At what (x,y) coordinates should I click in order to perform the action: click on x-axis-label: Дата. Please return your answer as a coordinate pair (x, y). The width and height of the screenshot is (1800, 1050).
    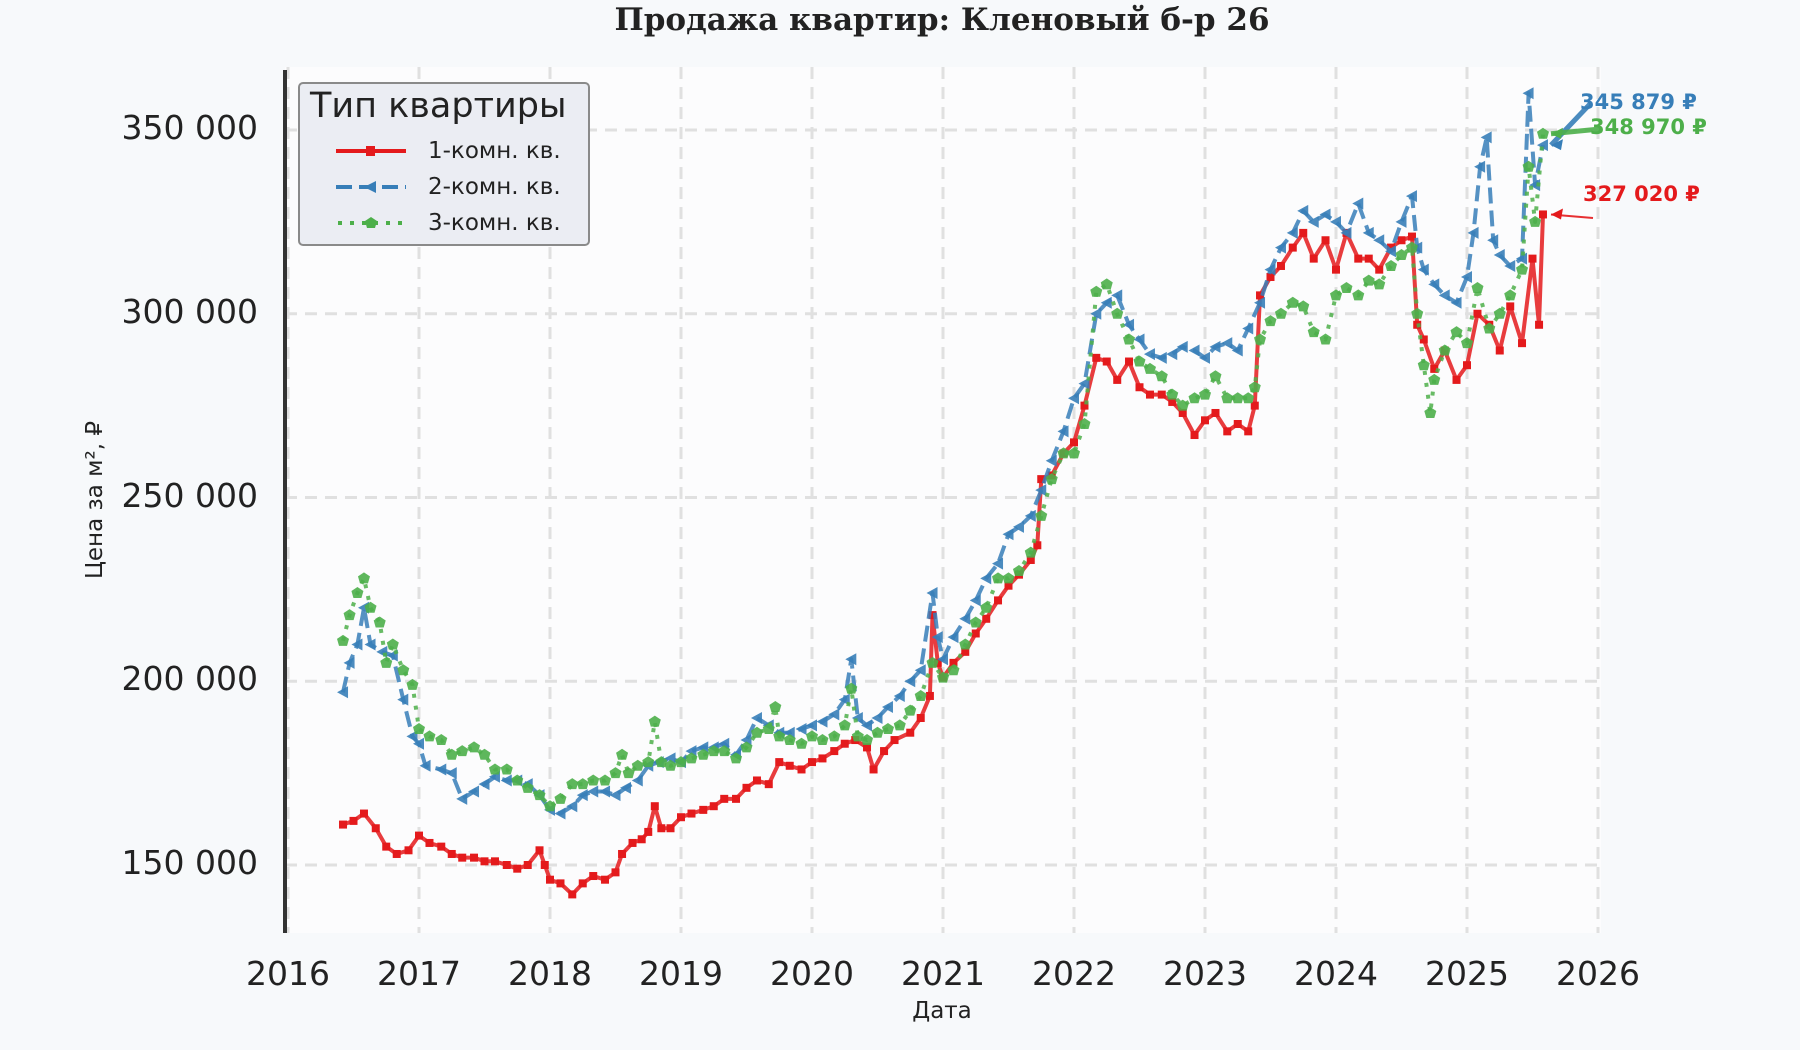
    Looking at the image, I should click on (942, 1011).